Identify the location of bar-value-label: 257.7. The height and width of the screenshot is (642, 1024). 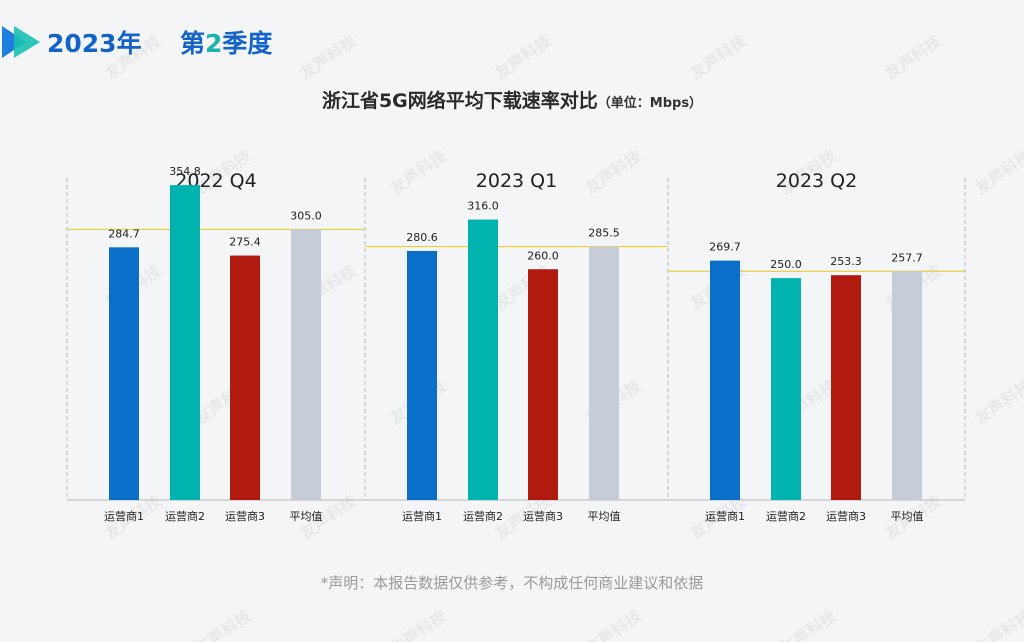
(907, 257).